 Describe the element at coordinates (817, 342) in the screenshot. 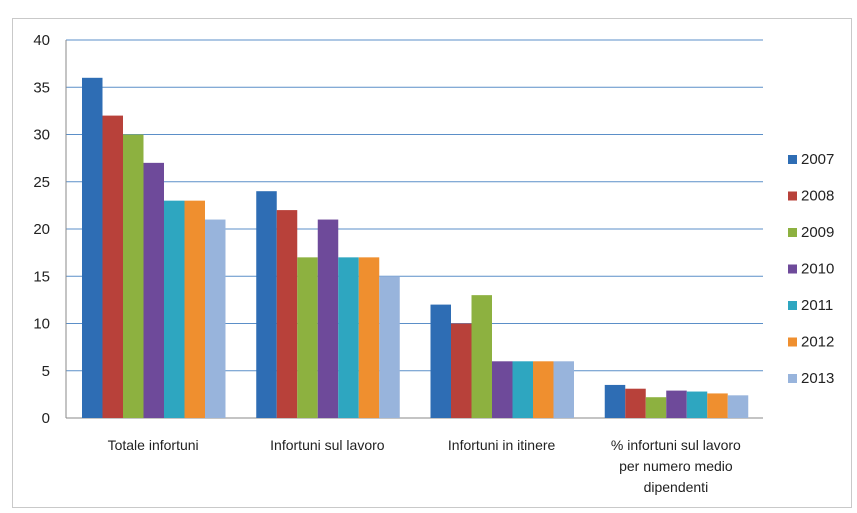

I see `legend-label-2012: 2012` at that location.